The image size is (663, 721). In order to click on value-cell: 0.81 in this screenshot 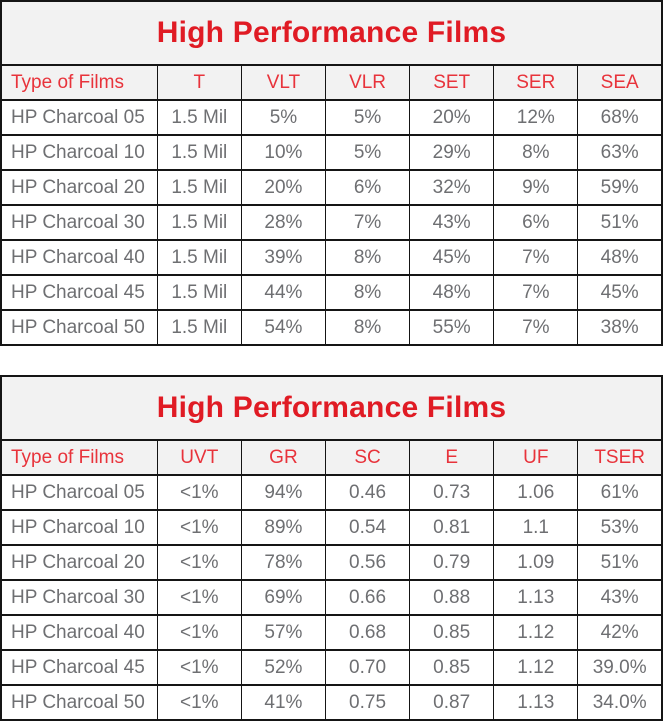, I will do `click(451, 527)`.